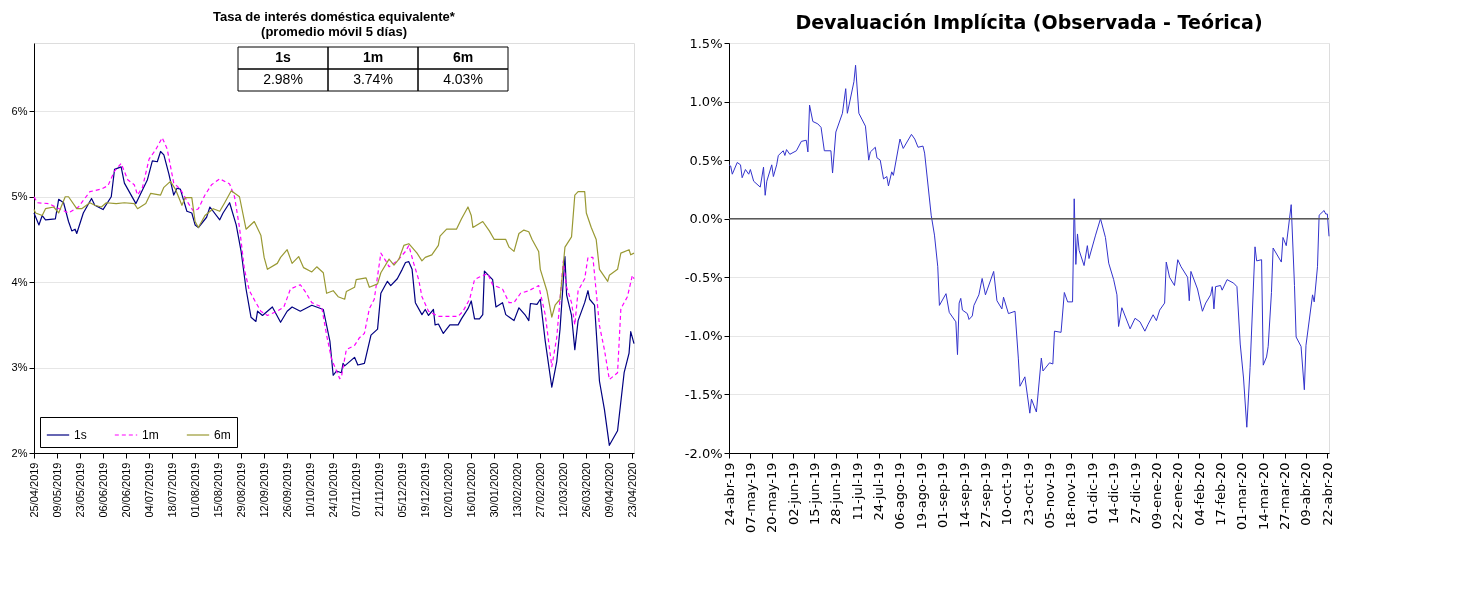 The image size is (1471, 612). What do you see at coordinates (19, 367) in the screenshot?
I see `y-tick-label: 3%` at bounding box center [19, 367].